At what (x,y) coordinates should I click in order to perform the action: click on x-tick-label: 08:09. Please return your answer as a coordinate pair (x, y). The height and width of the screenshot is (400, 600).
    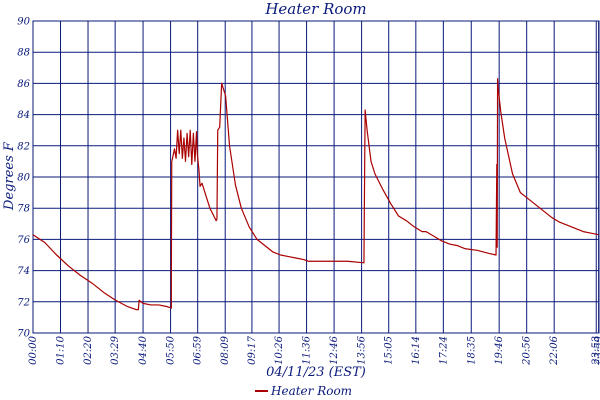
    Looking at the image, I should click on (225, 349).